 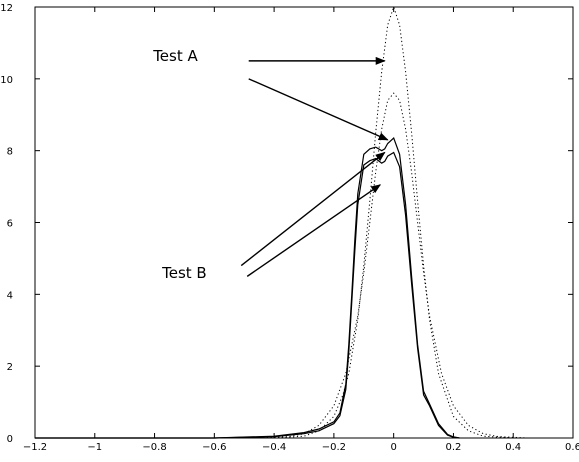 I want to click on y-tick-label: 8, so click(x=10, y=152).